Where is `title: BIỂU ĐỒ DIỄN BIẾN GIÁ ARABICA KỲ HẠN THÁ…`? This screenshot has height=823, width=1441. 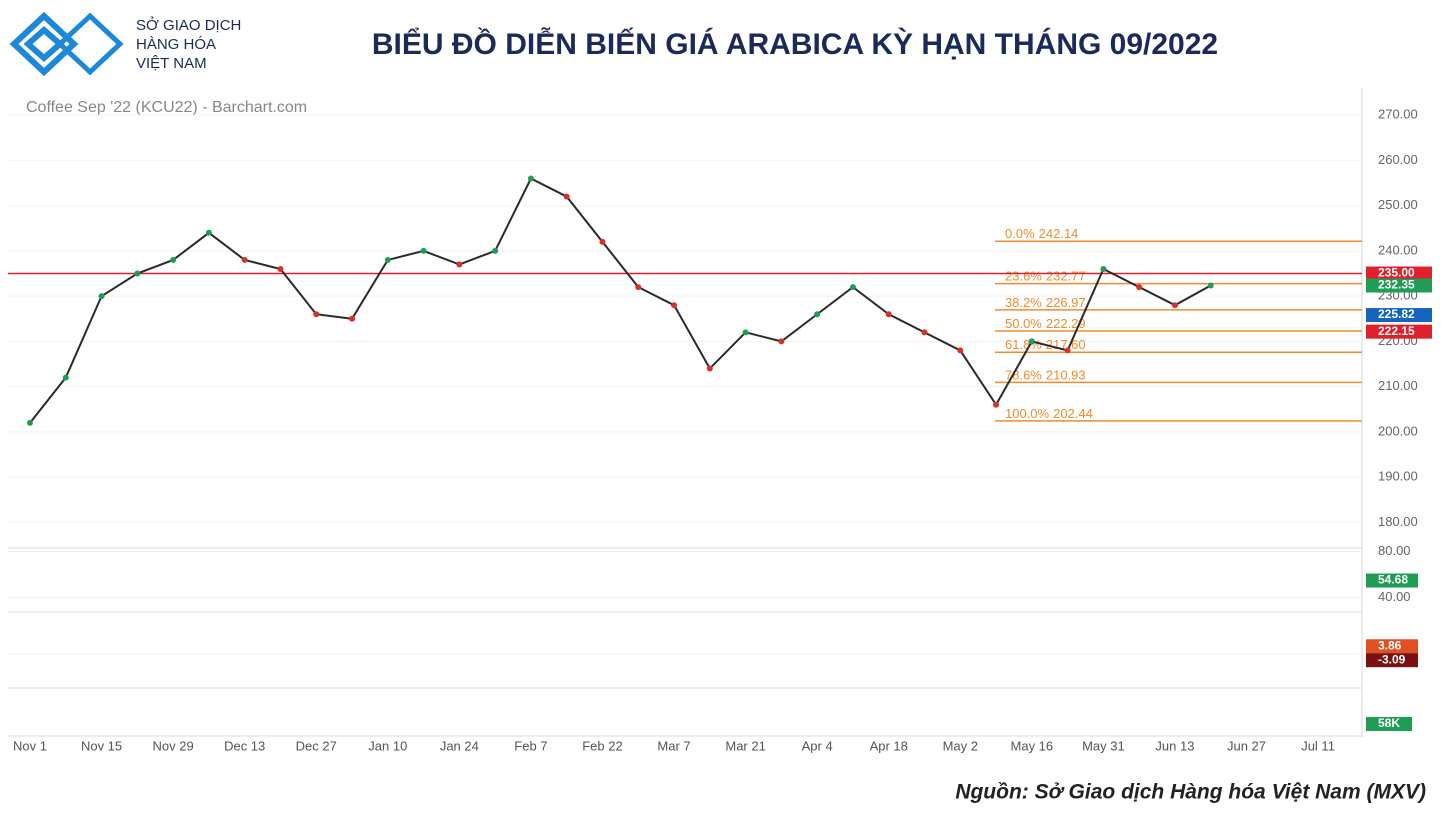 title: BIỂU ĐỒ DIỄN BIẾN GIÁ ARABICA KỲ HẠN THÁ… is located at coordinates (795, 44).